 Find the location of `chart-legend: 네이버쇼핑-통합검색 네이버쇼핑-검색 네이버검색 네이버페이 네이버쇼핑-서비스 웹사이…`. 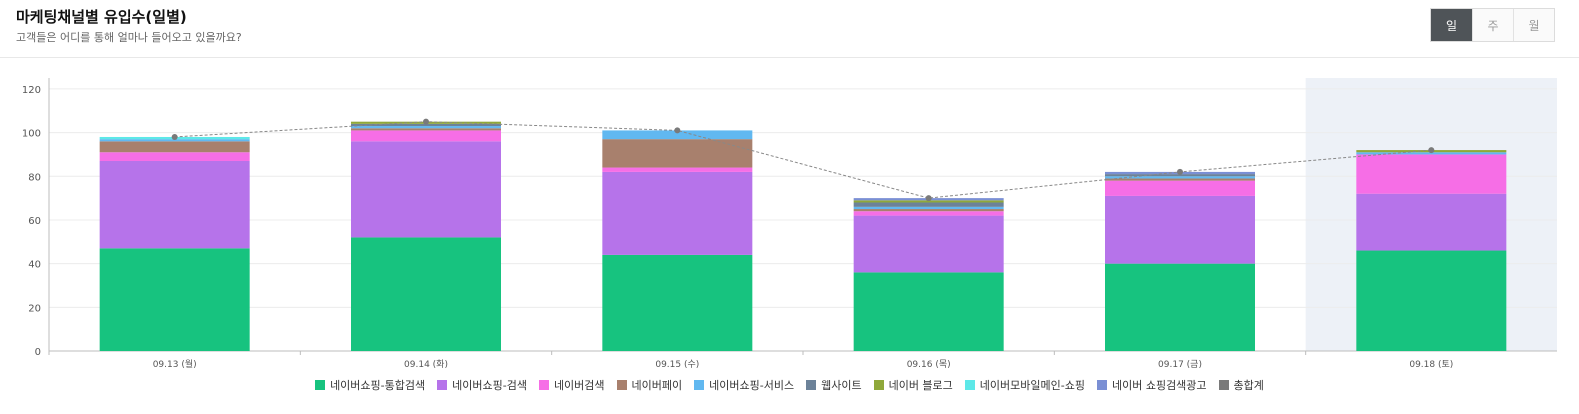

chart-legend: 네이버쇼핑-통합검색 네이버쇼핑-검색 네이버검색 네이버페이 네이버쇼핑-서비스 웹사이… is located at coordinates (789, 385).